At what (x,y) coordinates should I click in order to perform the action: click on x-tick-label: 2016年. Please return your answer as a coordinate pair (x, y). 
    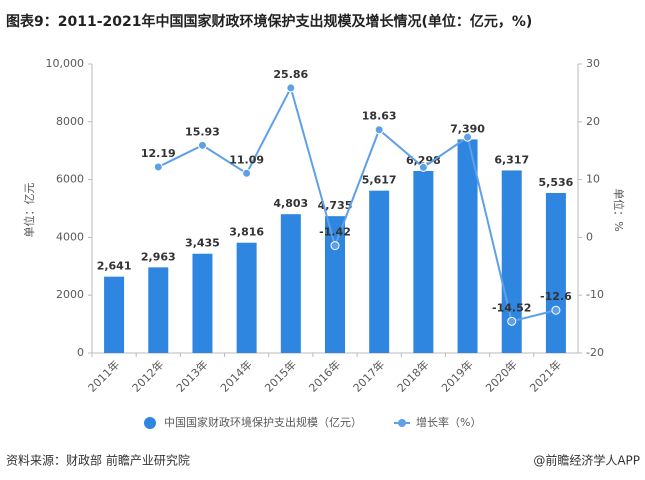
    Looking at the image, I should click on (324, 375).